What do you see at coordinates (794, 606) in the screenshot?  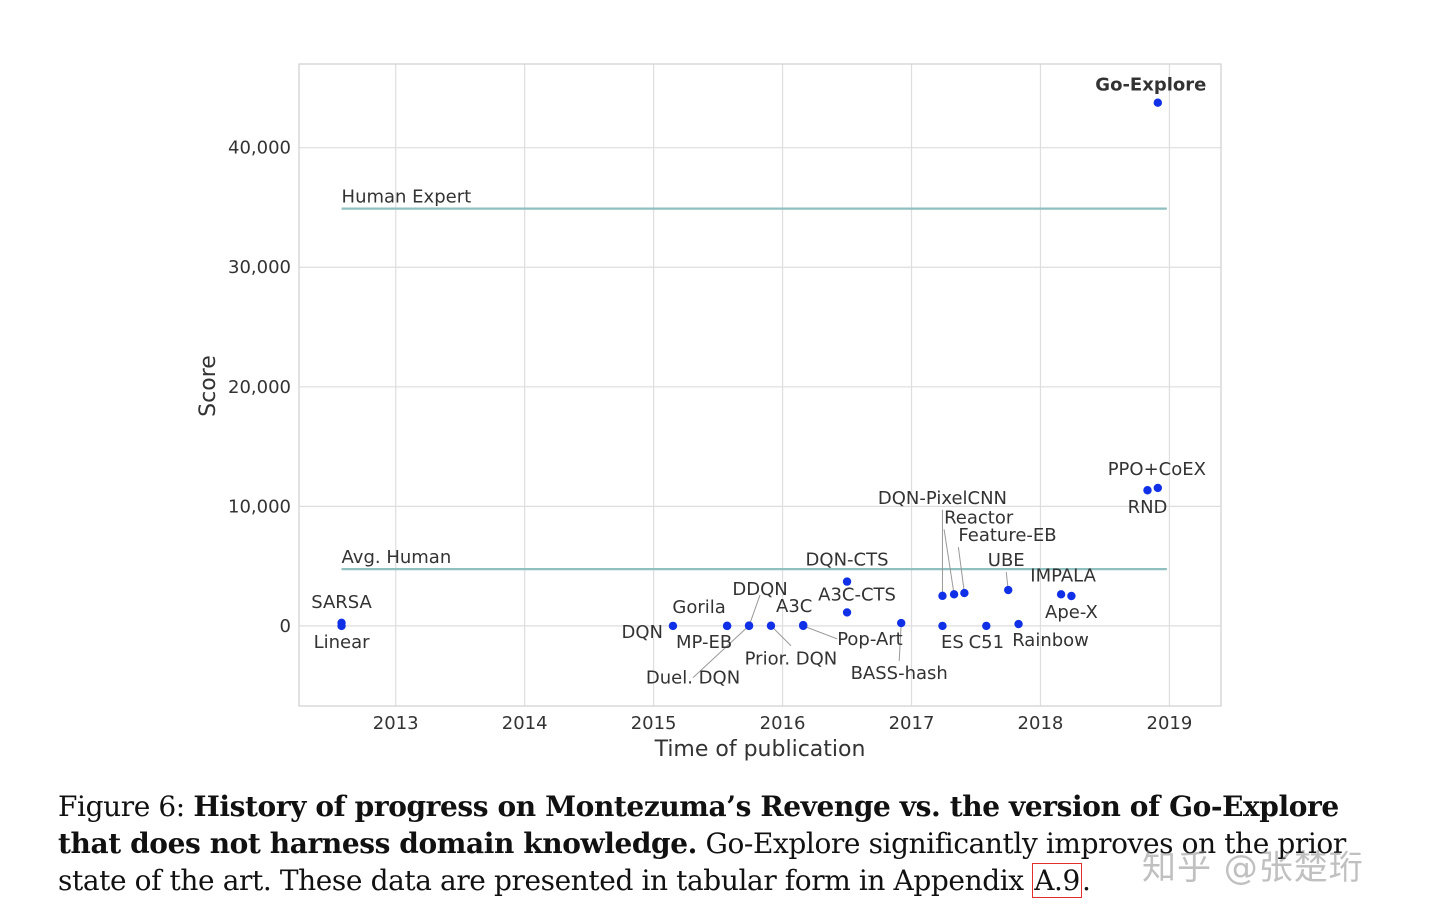 I see `point-label: A3C` at bounding box center [794, 606].